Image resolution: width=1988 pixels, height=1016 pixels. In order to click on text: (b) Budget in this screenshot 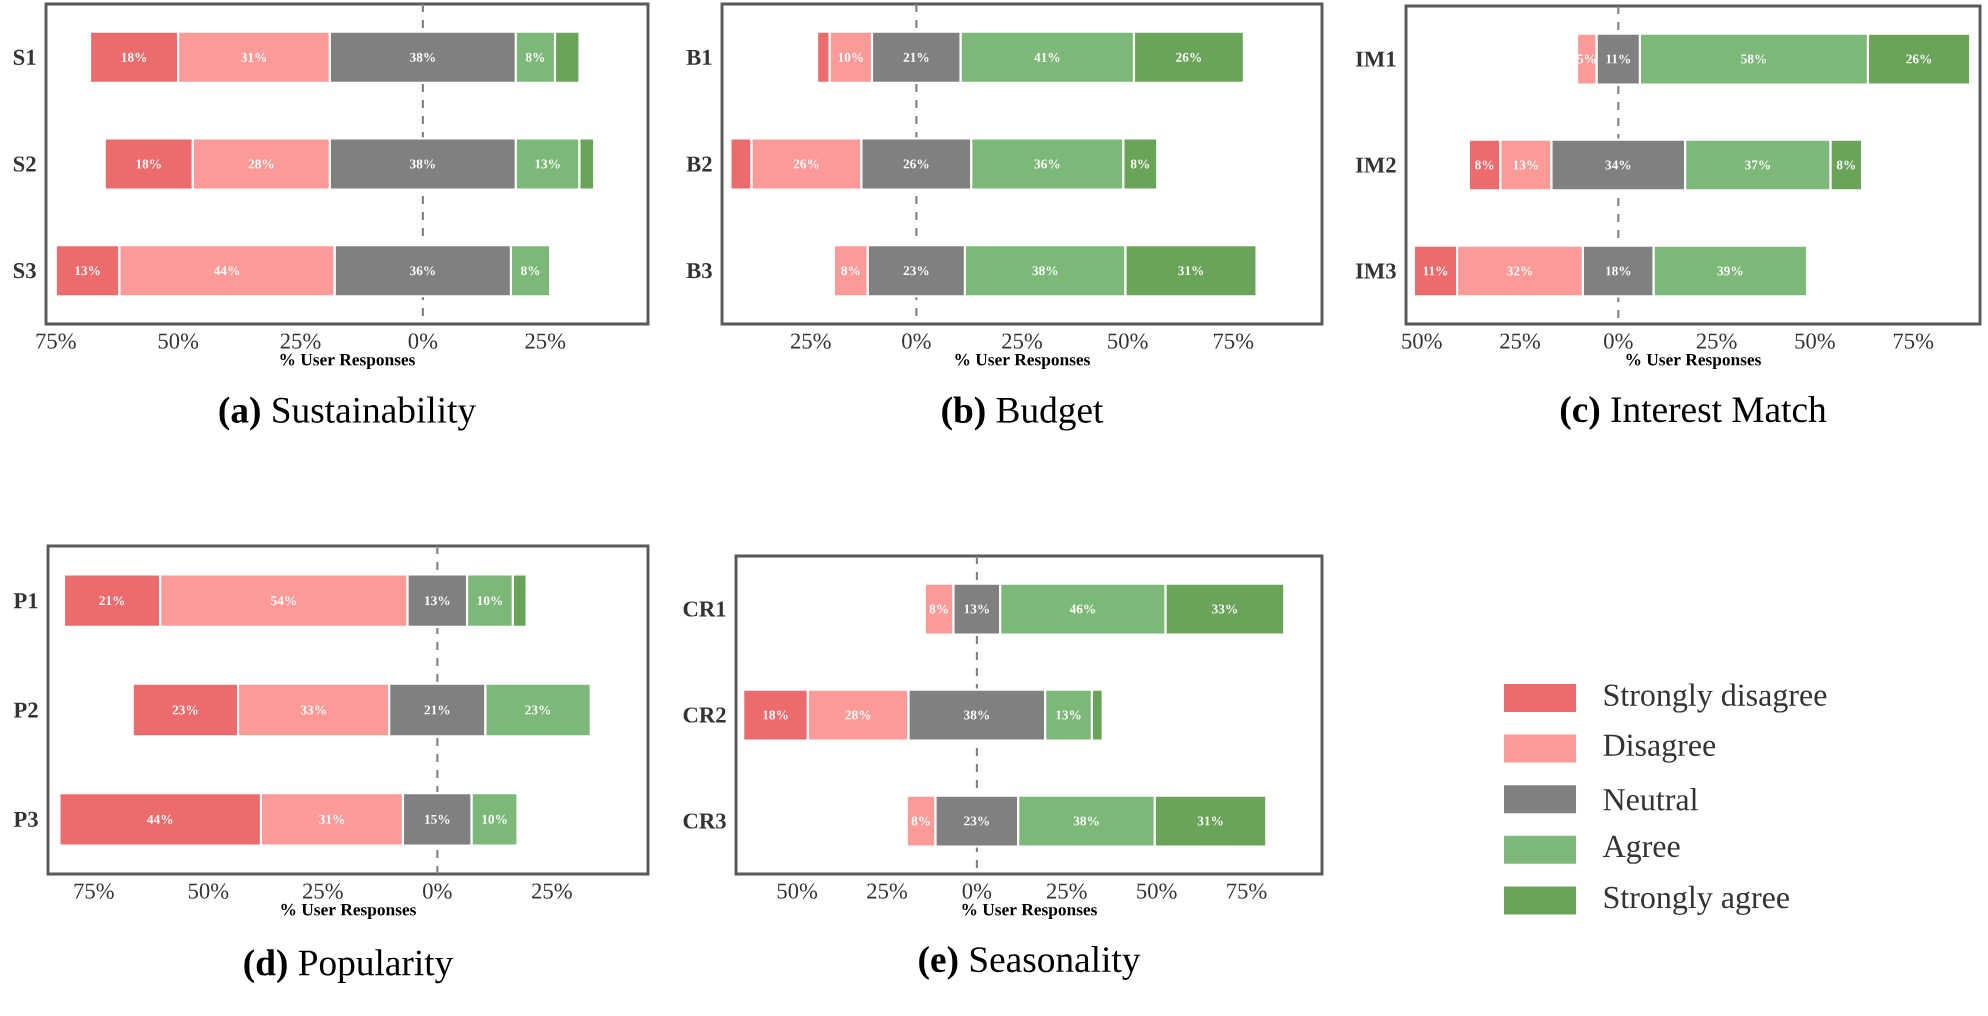, I will do `click(1023, 413)`.